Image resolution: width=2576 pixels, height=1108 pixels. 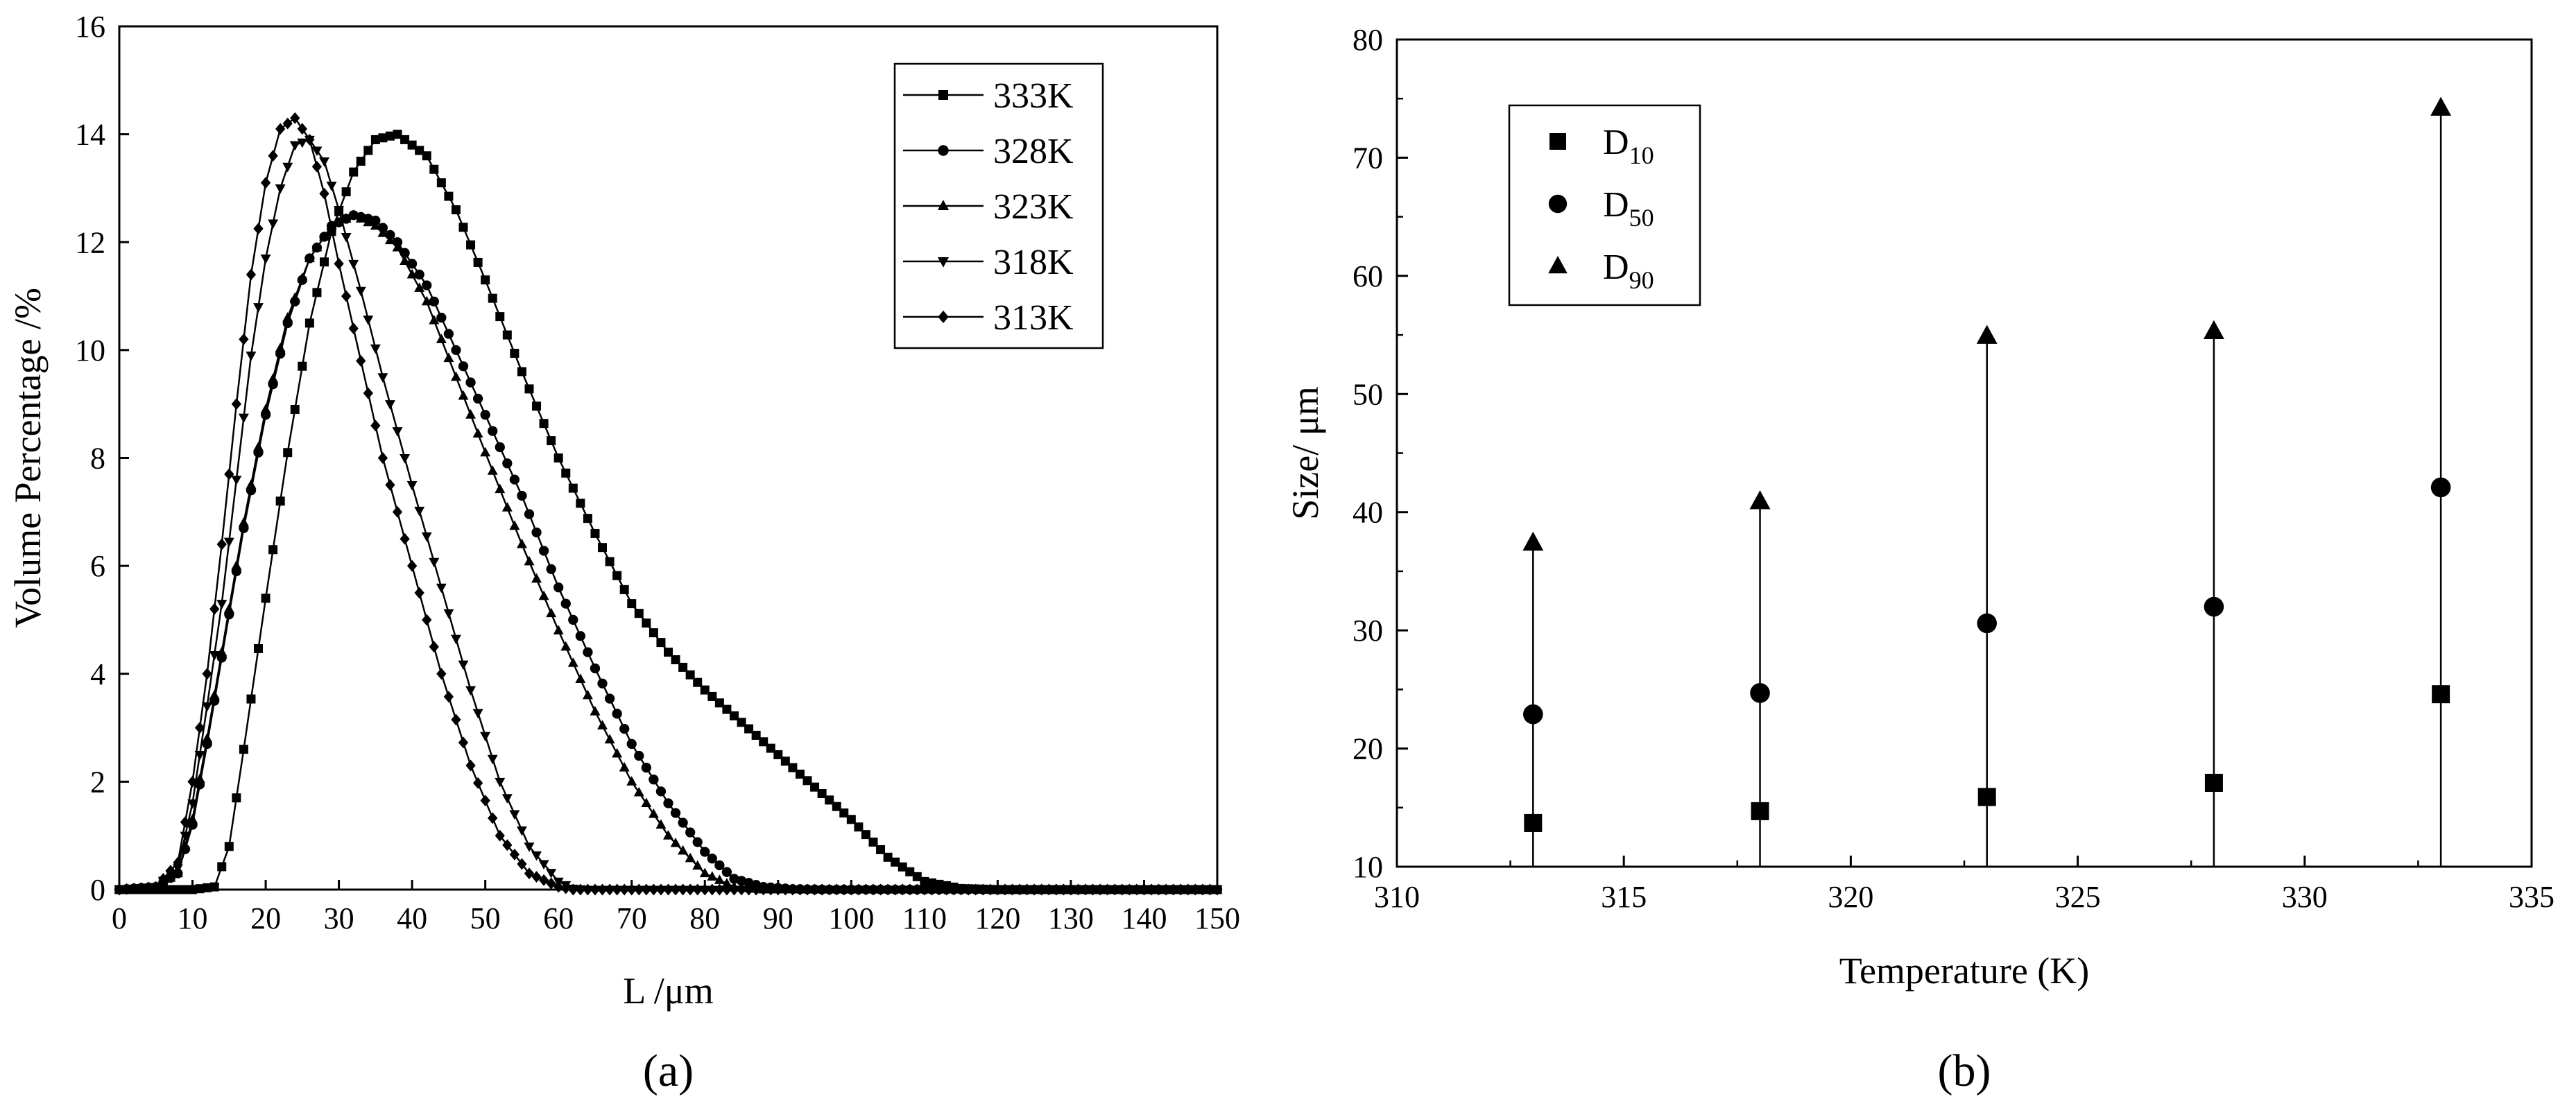 I want to click on chart-a-y-ticks: 0 2 4 6 8 10 12 14 16, so click(x=102, y=459).